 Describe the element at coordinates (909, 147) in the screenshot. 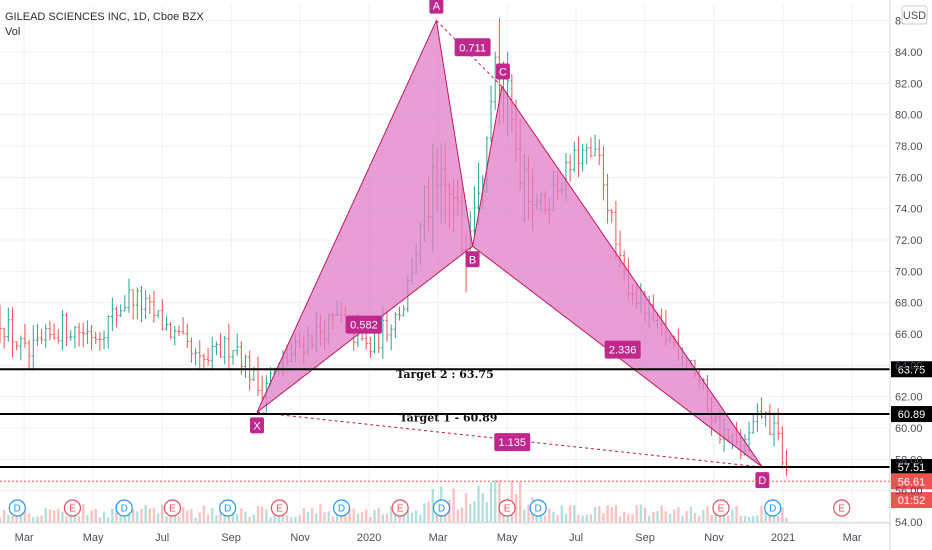

I see `y-tick-label: 78.00` at that location.